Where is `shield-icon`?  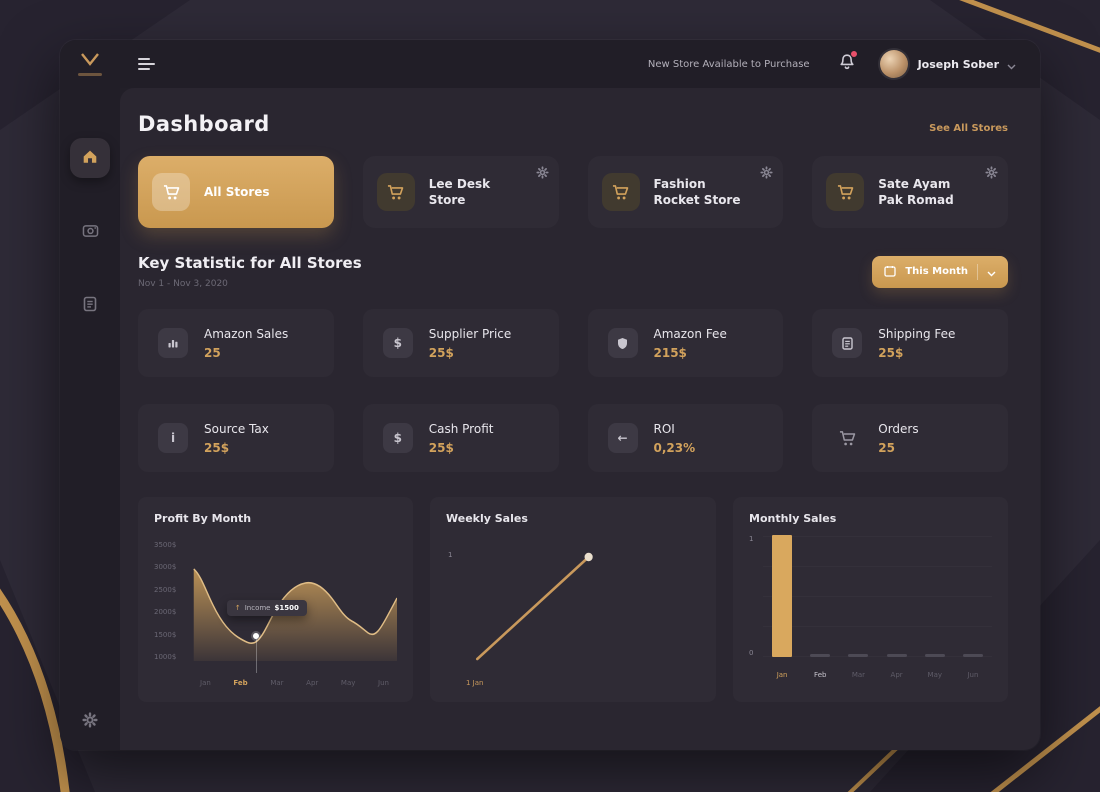
shield-icon is located at coordinates (622, 343).